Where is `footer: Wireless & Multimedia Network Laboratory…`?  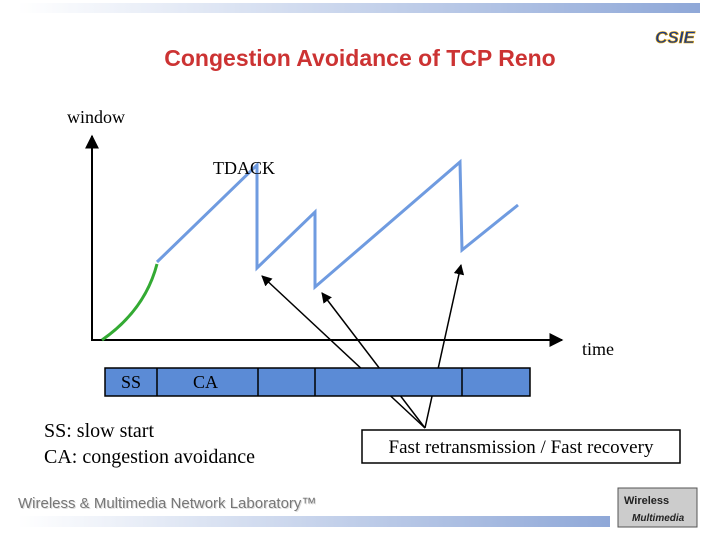
footer: Wireless & Multimedia Network Laboratory… is located at coordinates (167, 503).